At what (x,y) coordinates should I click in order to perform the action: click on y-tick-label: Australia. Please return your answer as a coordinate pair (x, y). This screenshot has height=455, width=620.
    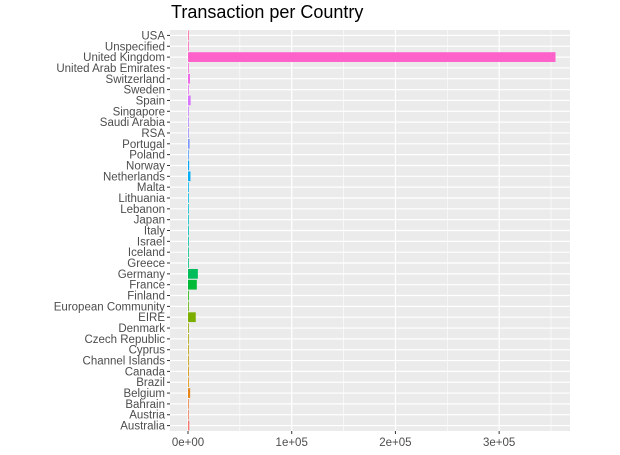
    Looking at the image, I should click on (142, 427).